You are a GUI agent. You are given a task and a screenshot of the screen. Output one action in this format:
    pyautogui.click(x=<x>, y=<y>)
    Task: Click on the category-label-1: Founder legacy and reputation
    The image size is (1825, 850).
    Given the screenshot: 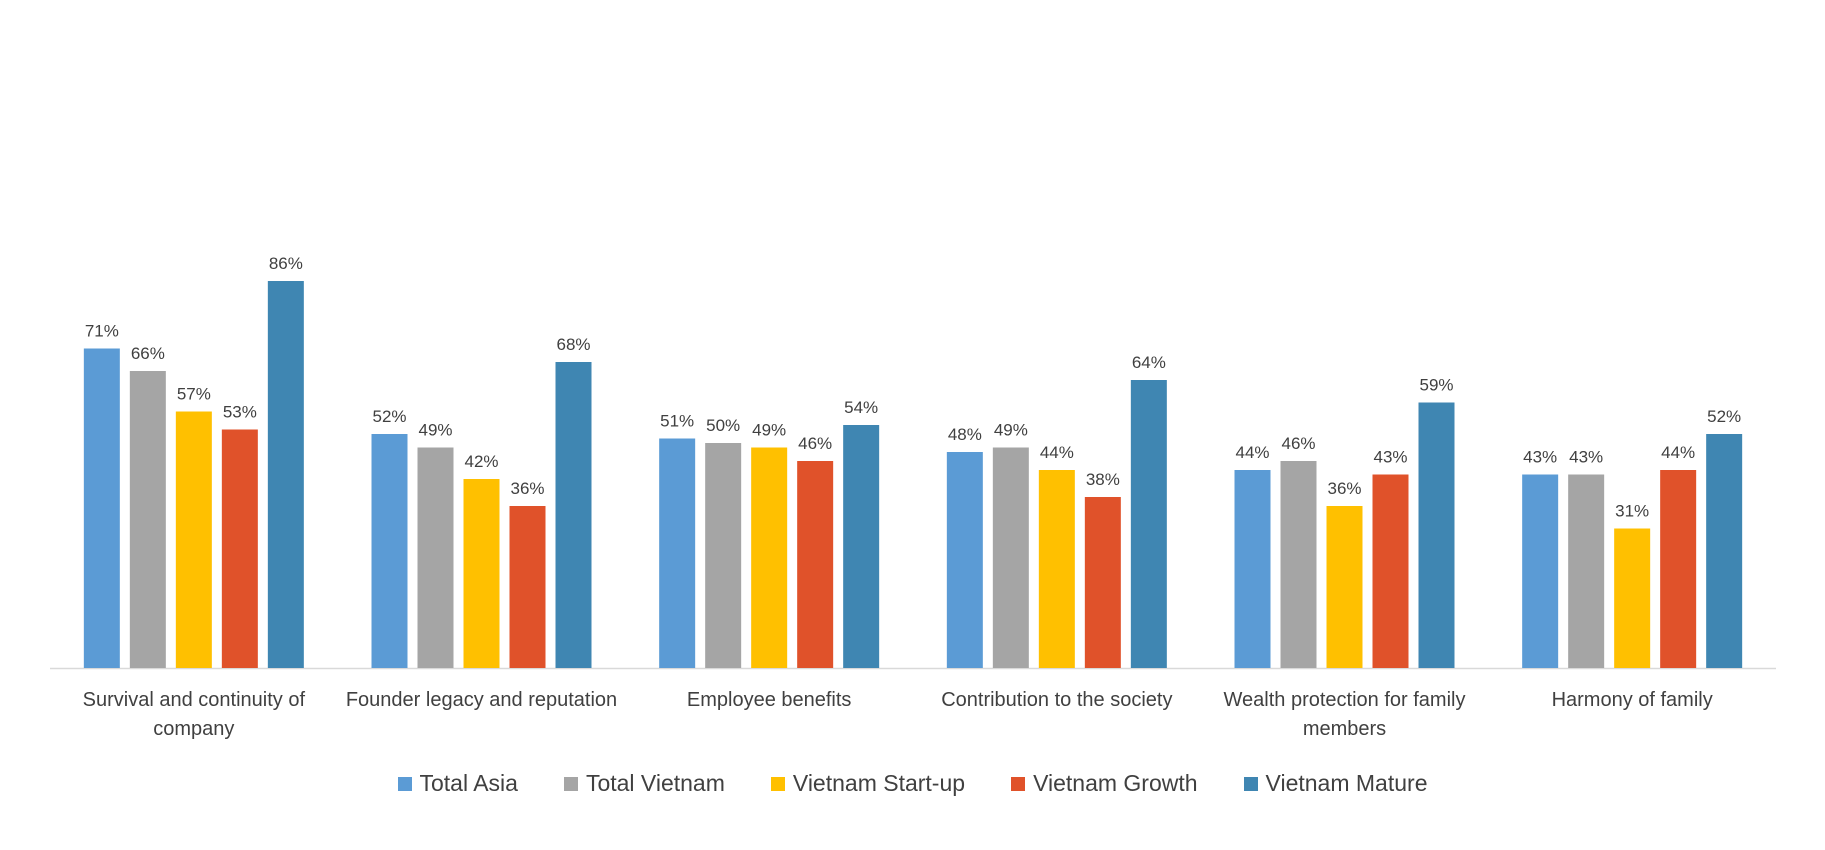 What is the action you would take?
    pyautogui.click(x=481, y=700)
    